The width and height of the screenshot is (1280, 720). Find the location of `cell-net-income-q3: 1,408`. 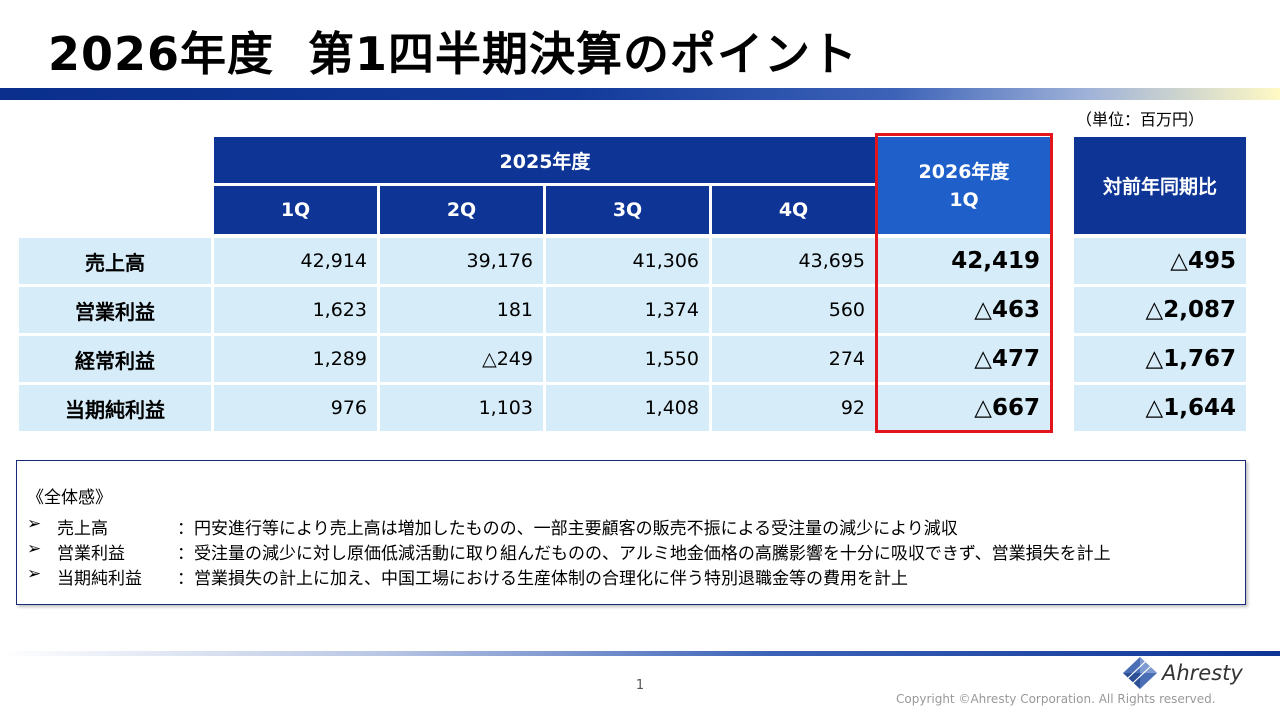

cell-net-income-q3: 1,408 is located at coordinates (627, 408).